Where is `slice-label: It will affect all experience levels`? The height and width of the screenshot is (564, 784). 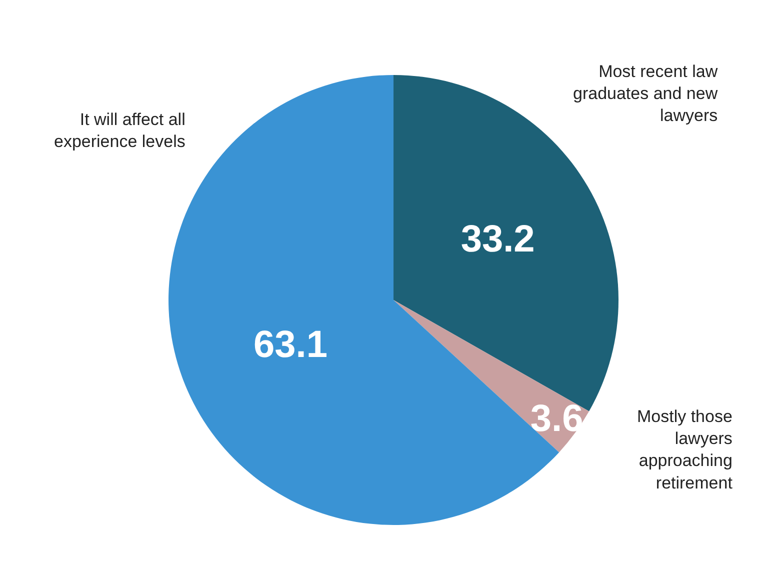 slice-label: It will affect all experience levels is located at coordinates (120, 131).